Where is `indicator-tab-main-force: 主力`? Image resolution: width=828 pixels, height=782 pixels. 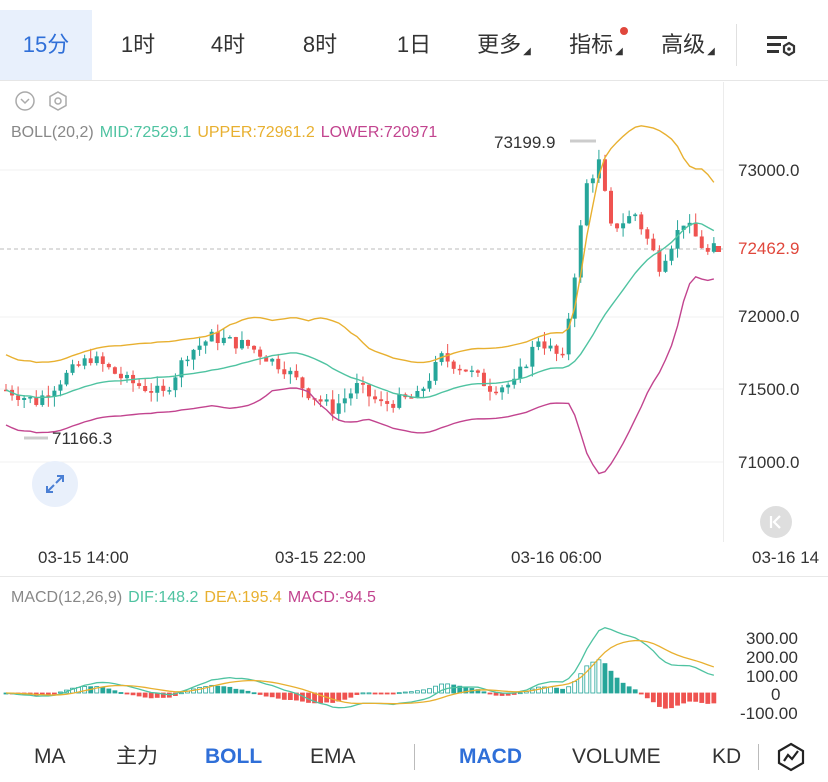
indicator-tab-main-force: 主力 is located at coordinates (137, 756).